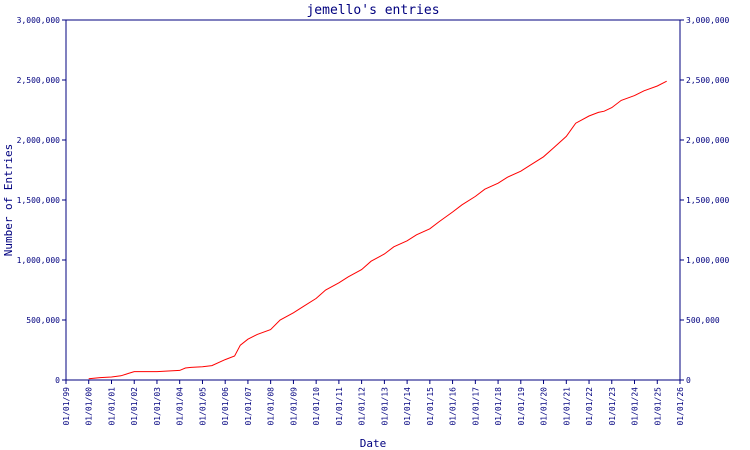 This screenshot has width=750, height=450. What do you see at coordinates (372, 10) in the screenshot?
I see `chart-title: jemello's entries` at bounding box center [372, 10].